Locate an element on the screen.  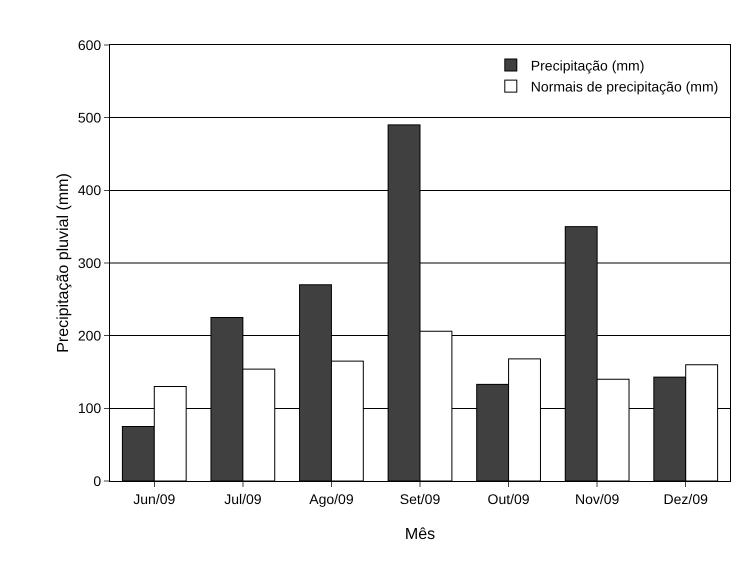
y-tick-label: 300 is located at coordinates (90, 262).